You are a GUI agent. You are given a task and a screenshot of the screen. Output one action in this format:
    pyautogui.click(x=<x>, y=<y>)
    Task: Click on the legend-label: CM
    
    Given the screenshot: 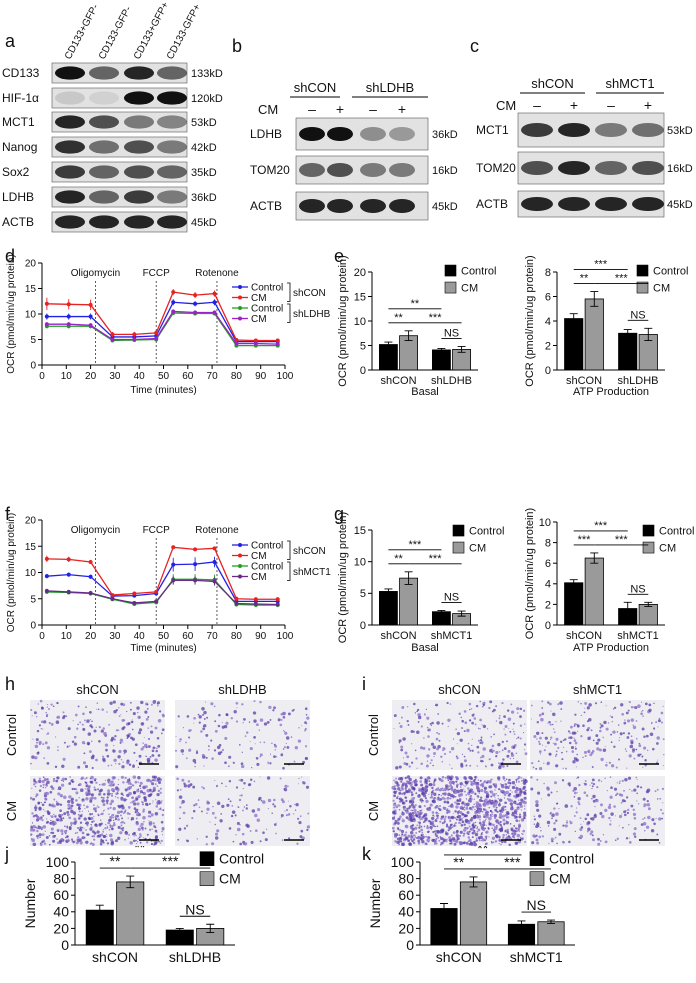 What is the action you would take?
    pyautogui.click(x=259, y=556)
    